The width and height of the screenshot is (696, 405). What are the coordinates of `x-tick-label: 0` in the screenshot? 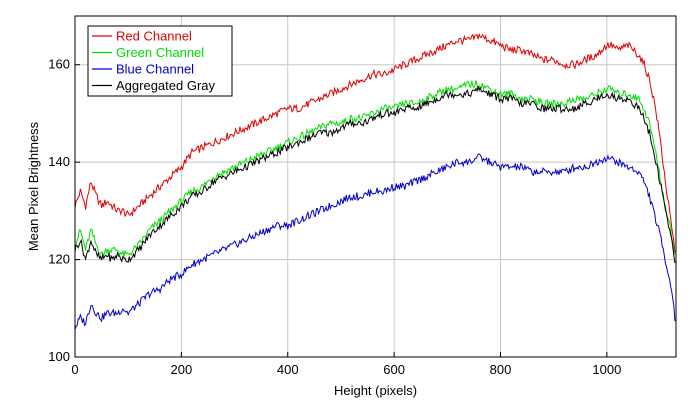 It's located at (74, 369).